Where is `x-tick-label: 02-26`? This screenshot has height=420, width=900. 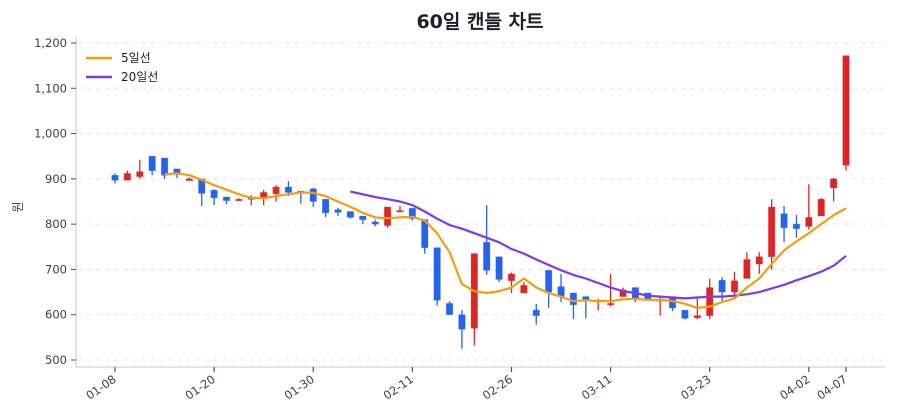 x-tick-label: 02-26 is located at coordinates (497, 387).